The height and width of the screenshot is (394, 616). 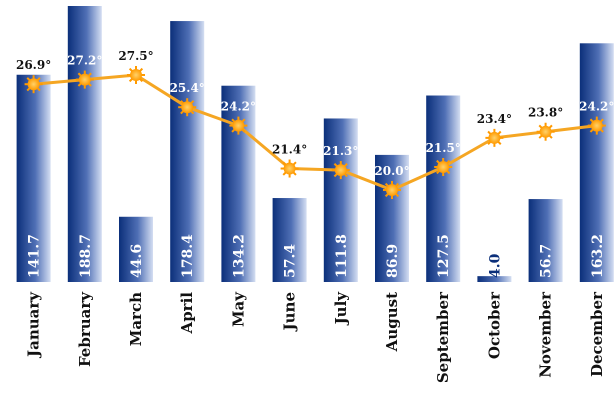 I want to click on temperature-label: 21.4°, so click(x=289, y=150).